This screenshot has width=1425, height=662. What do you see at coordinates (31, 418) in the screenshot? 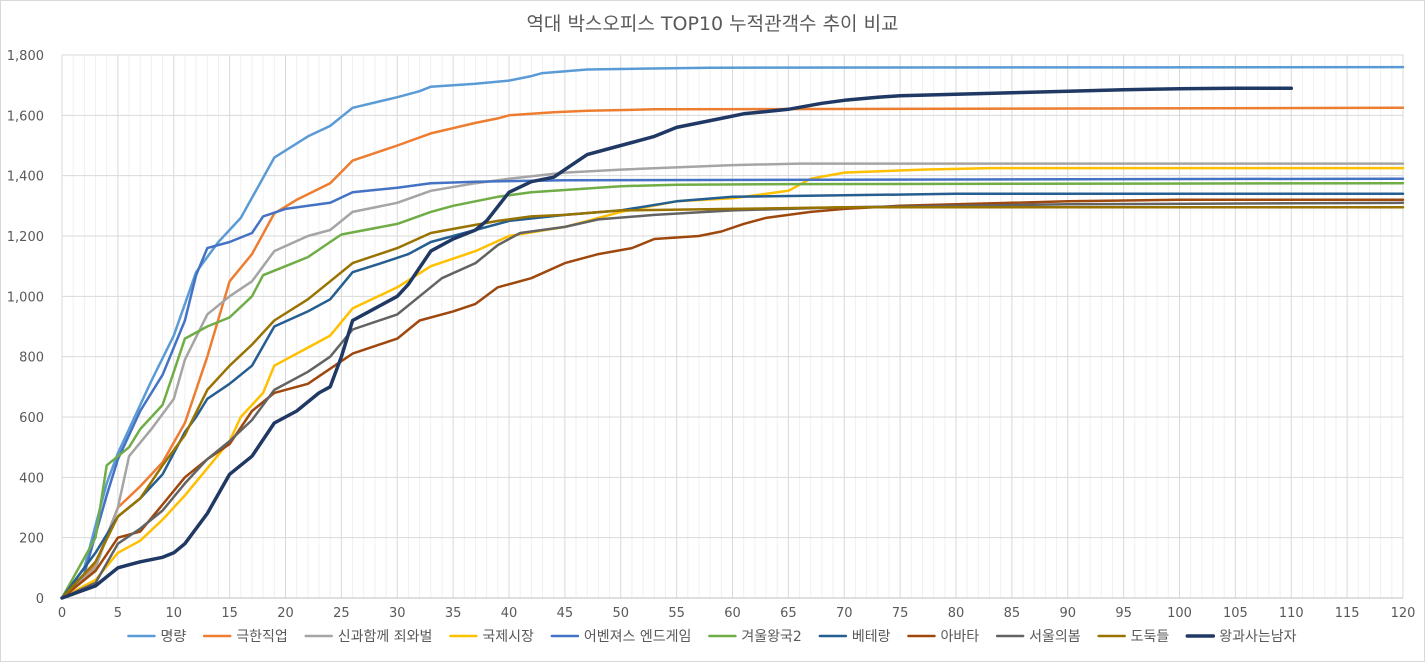
I see `y-tick-label: 600` at bounding box center [31, 418].